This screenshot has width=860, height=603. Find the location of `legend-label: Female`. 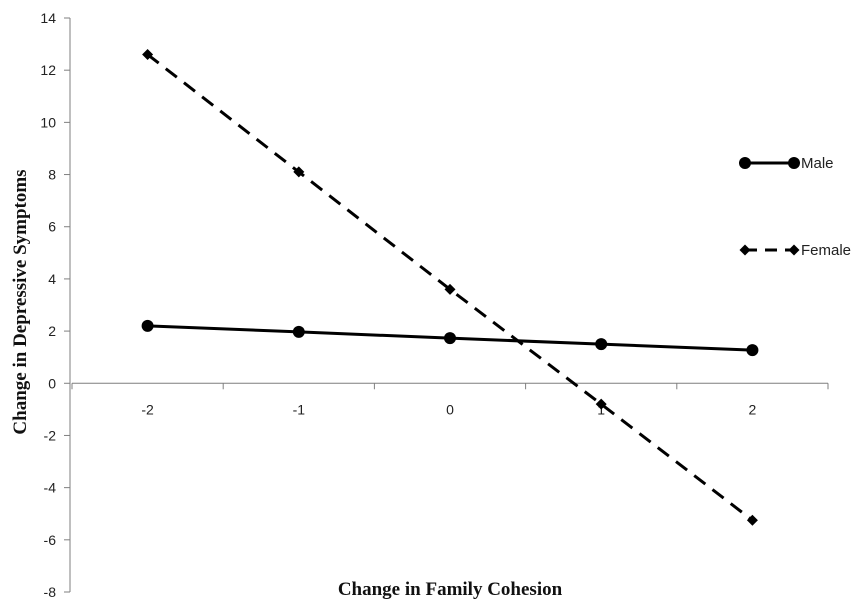

legend-label: Female is located at coordinates (826, 250).